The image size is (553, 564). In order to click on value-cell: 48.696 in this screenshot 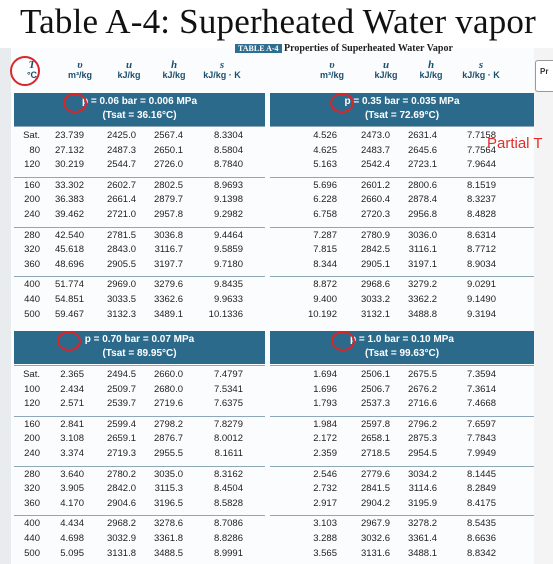, I will do `click(69, 264)`.